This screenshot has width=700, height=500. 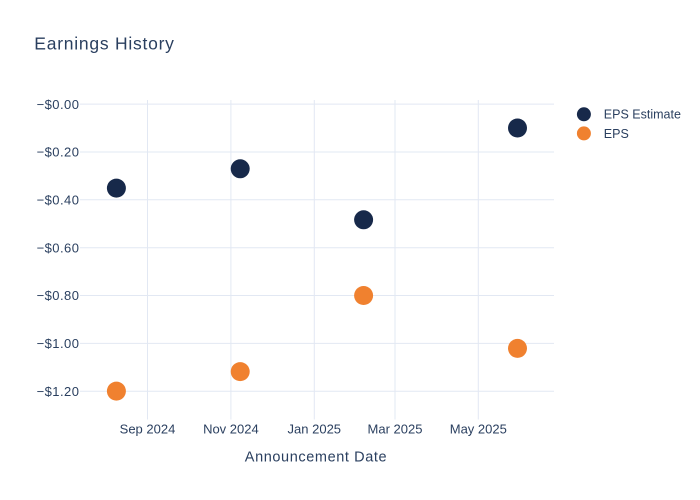 I want to click on svg-text: −$0.00, so click(x=58, y=104).